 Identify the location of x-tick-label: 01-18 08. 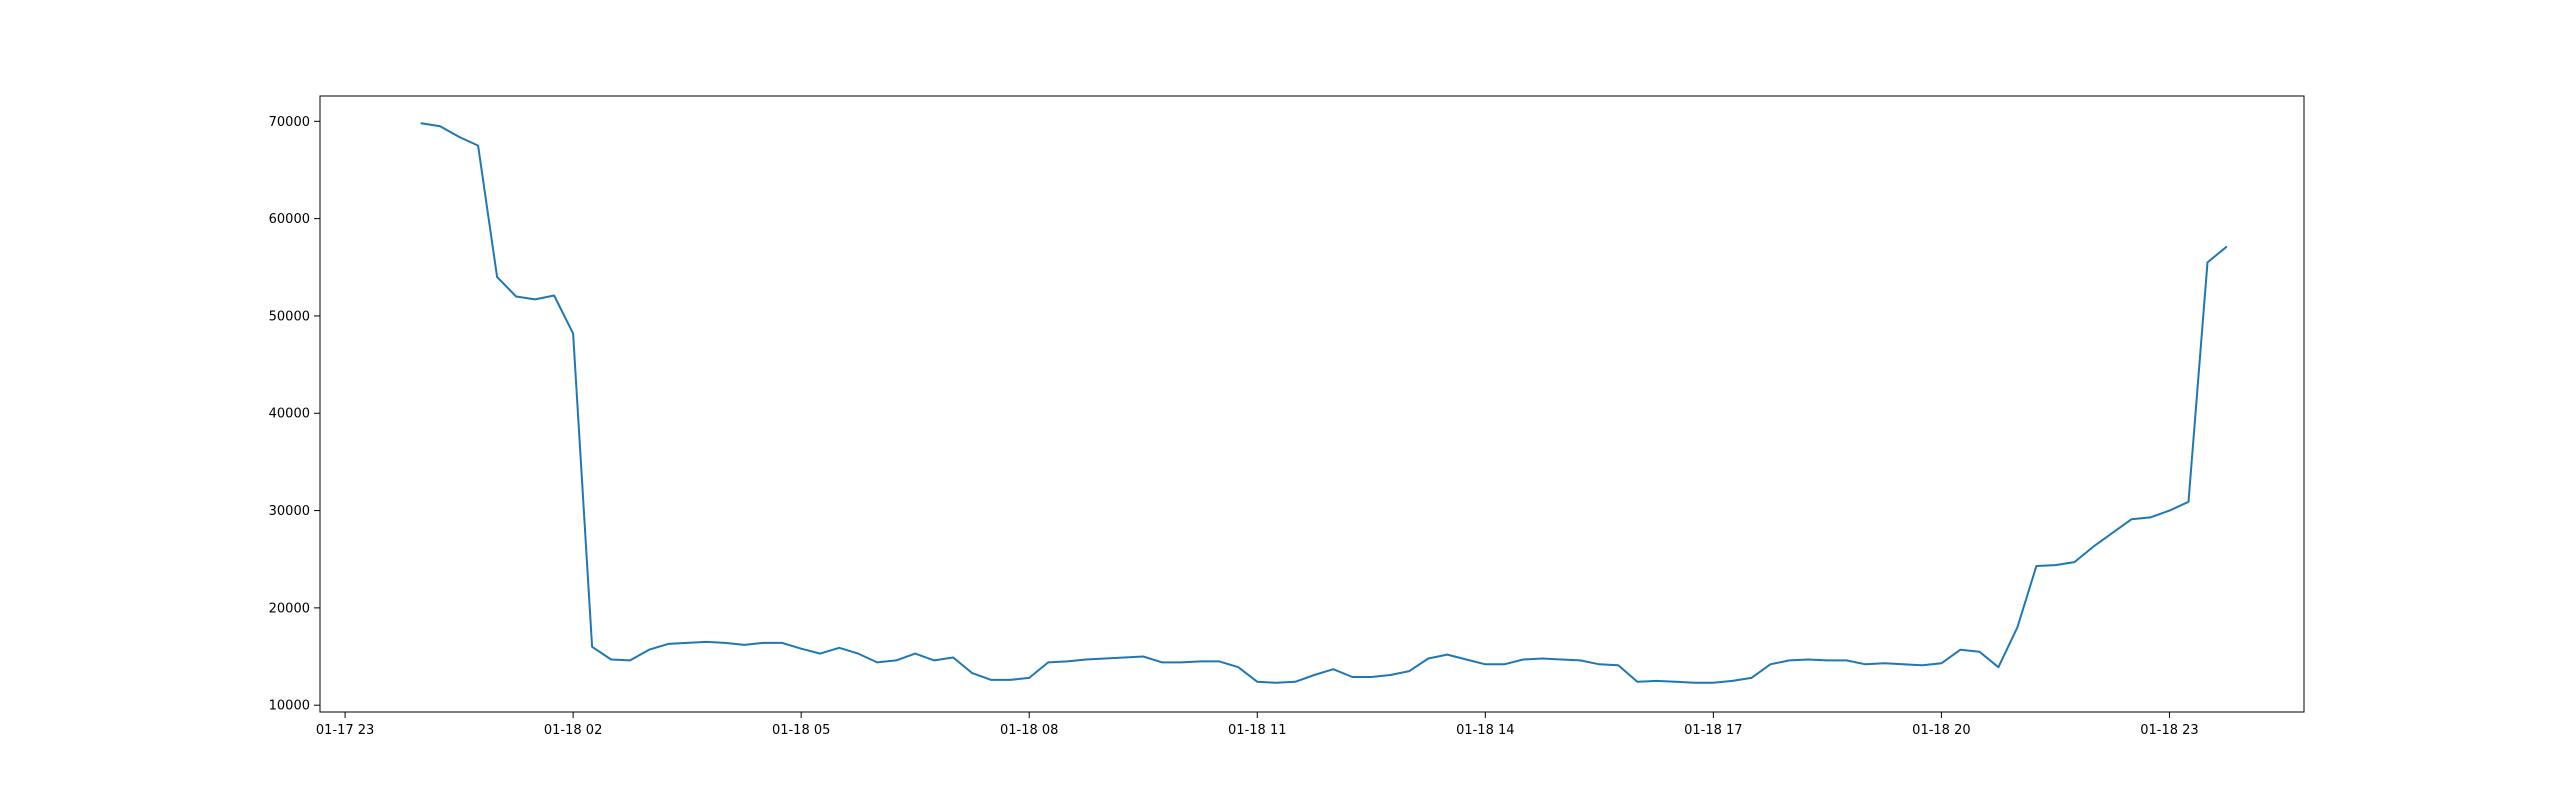
(1029, 730).